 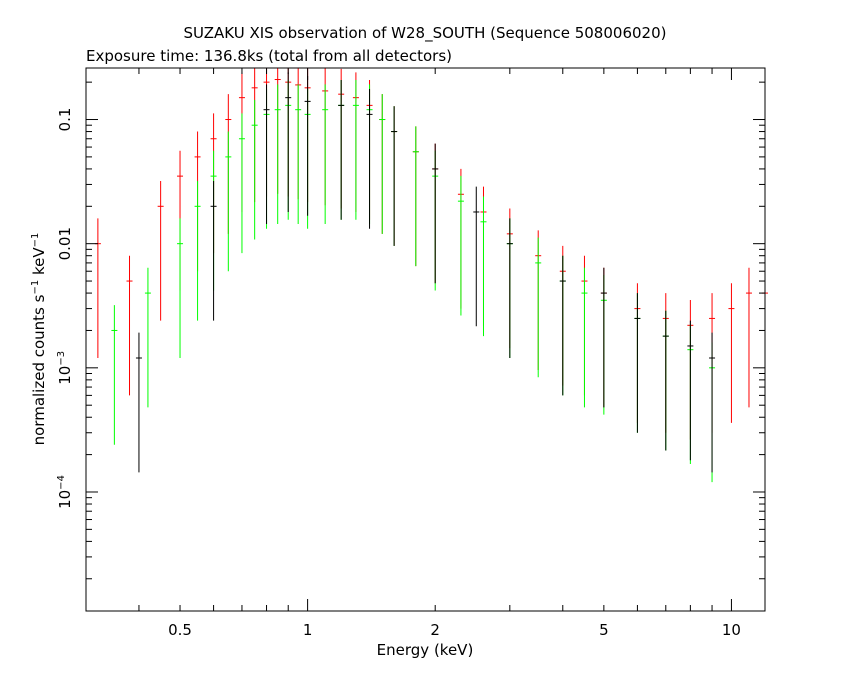 What do you see at coordinates (65, 120) in the screenshot?
I see `y-tick-label: 0.1` at bounding box center [65, 120].